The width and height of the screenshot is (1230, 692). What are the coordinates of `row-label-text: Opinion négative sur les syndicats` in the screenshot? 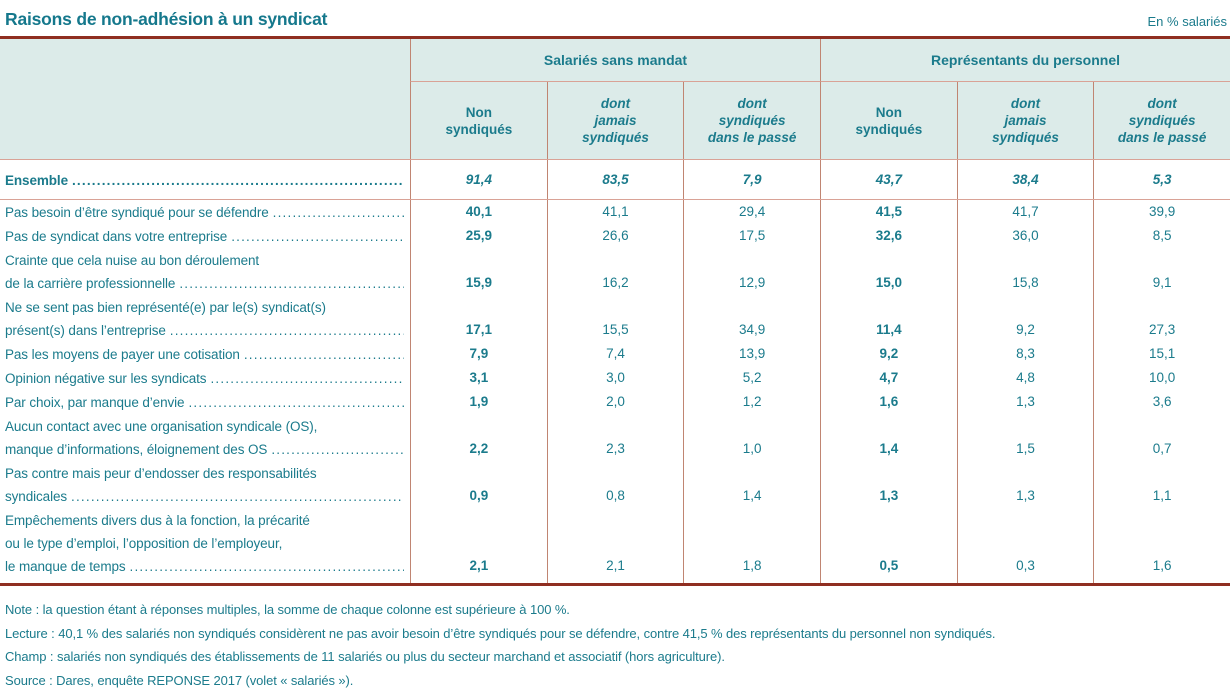 It's located at (105, 378).